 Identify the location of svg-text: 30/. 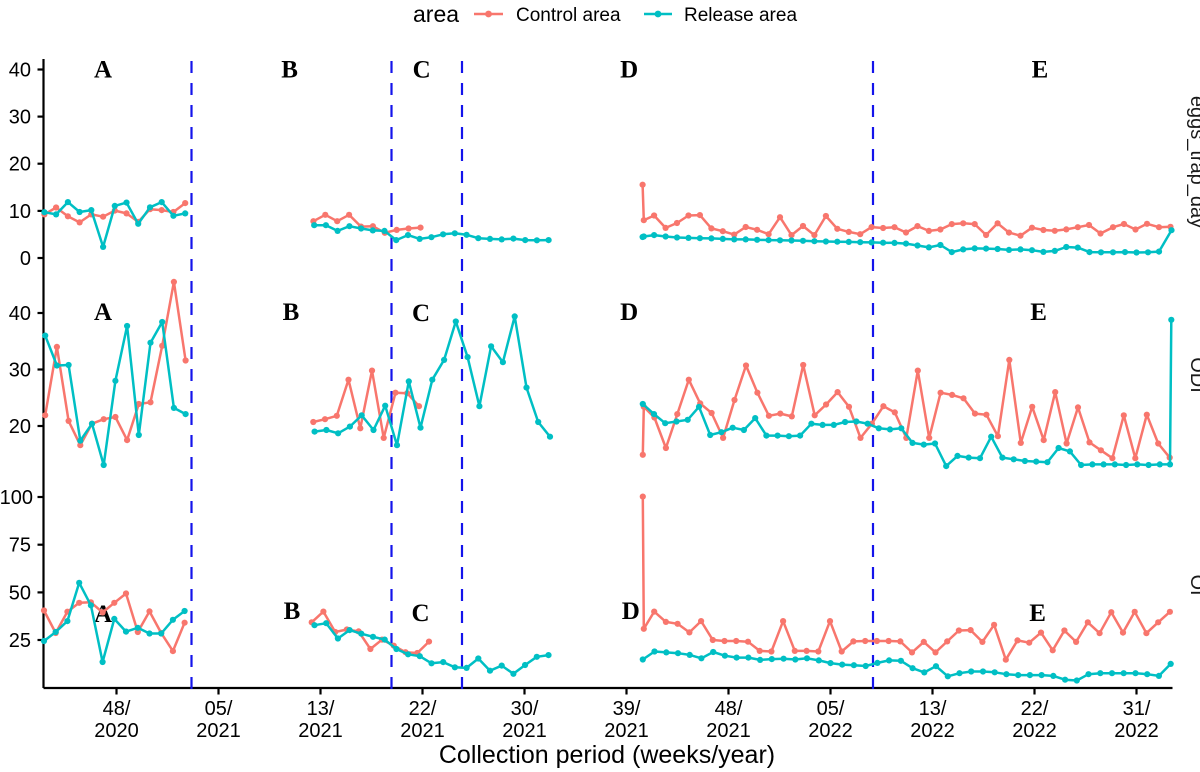
(525, 709).